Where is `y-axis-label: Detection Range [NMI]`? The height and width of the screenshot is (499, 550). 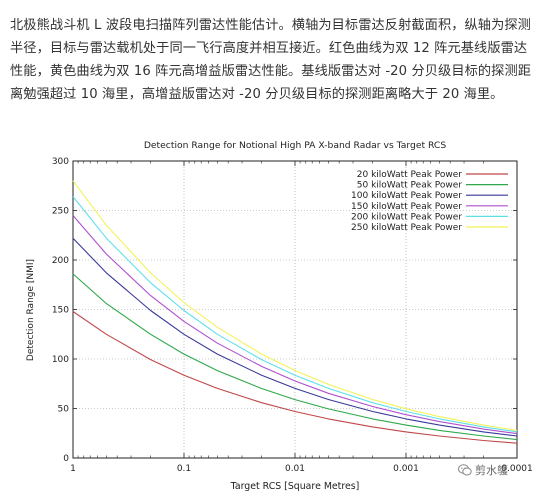
y-axis-label: Detection Range [NMI] is located at coordinates (31, 310).